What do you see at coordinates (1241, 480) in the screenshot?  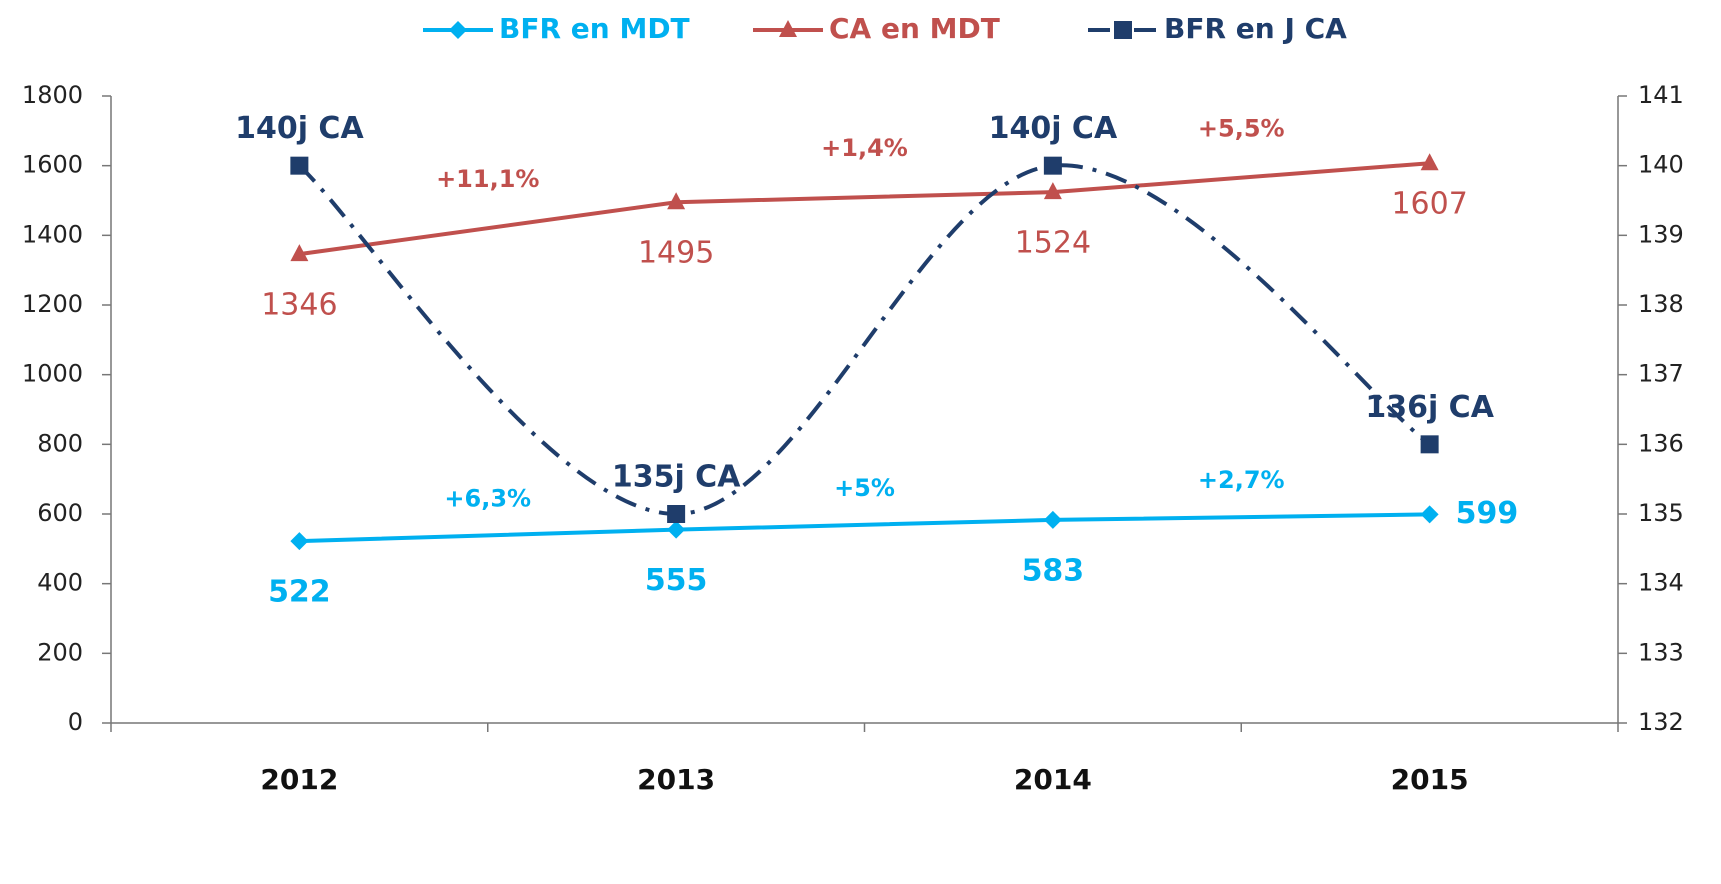 I see `growth-label: +2,7%` at bounding box center [1241, 480].